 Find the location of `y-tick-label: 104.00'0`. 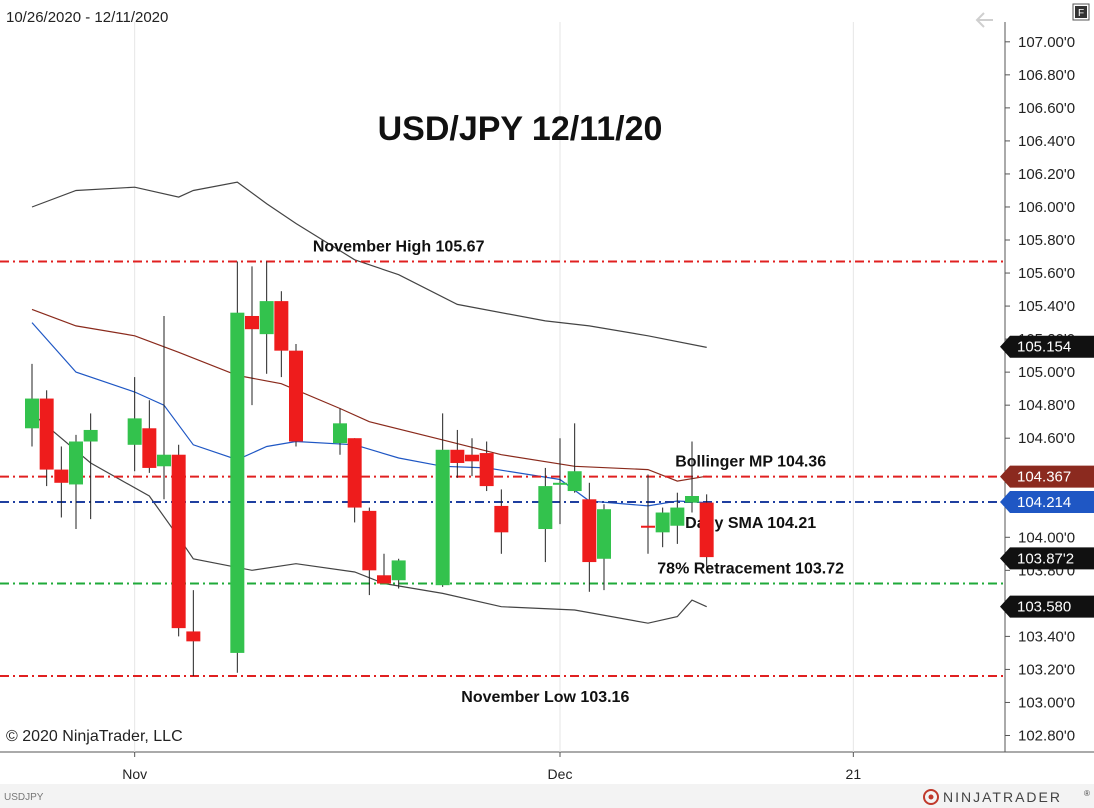

y-tick-label: 104.00'0 is located at coordinates (1046, 537).